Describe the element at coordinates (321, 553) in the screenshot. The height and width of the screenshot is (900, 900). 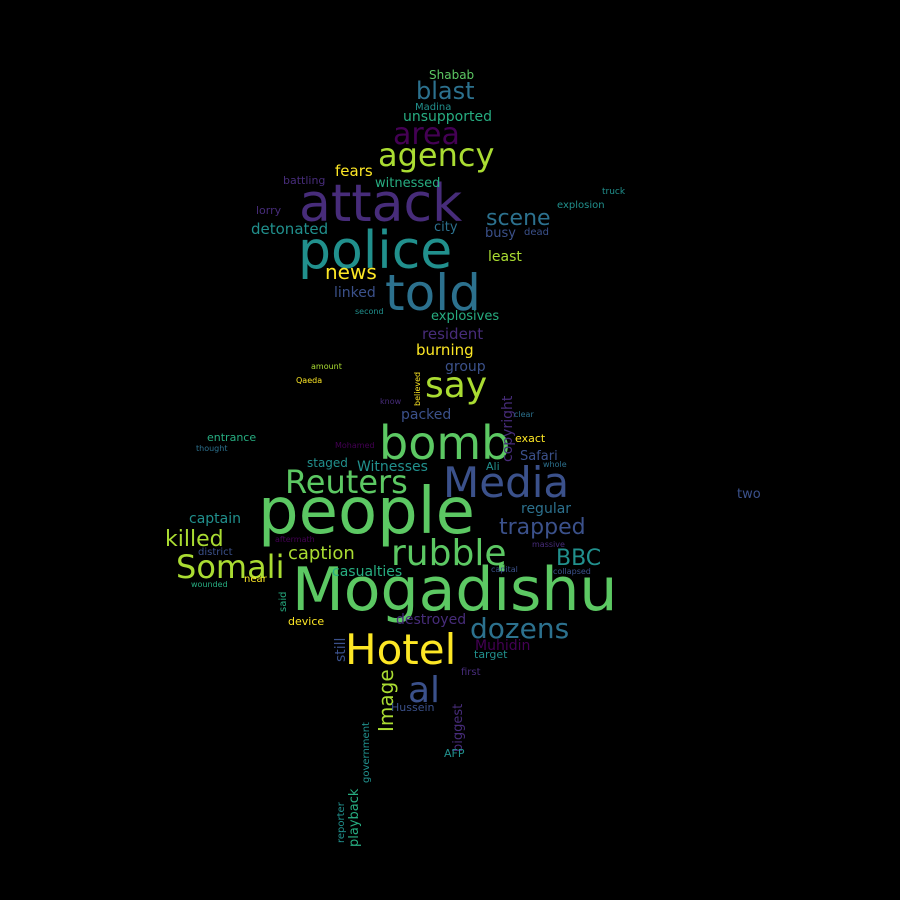
I see `word-caption: caption` at that location.